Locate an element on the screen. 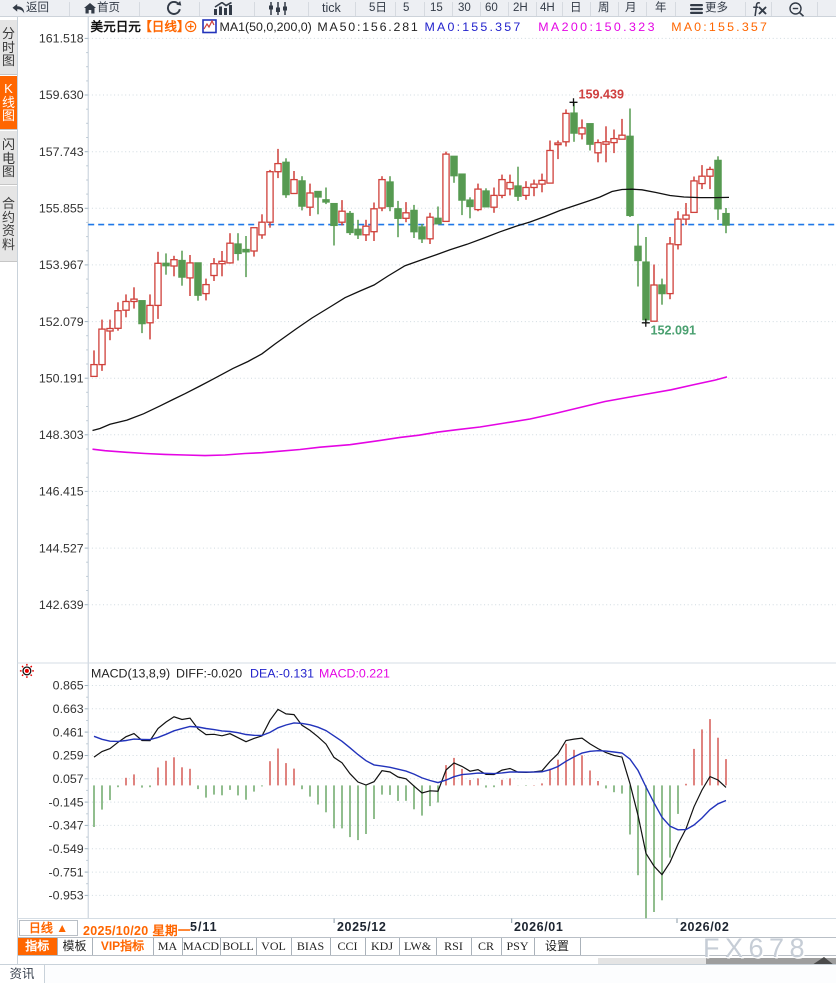 This screenshot has height=983, width=836. svg-text: 159.630 is located at coordinates (61, 95).